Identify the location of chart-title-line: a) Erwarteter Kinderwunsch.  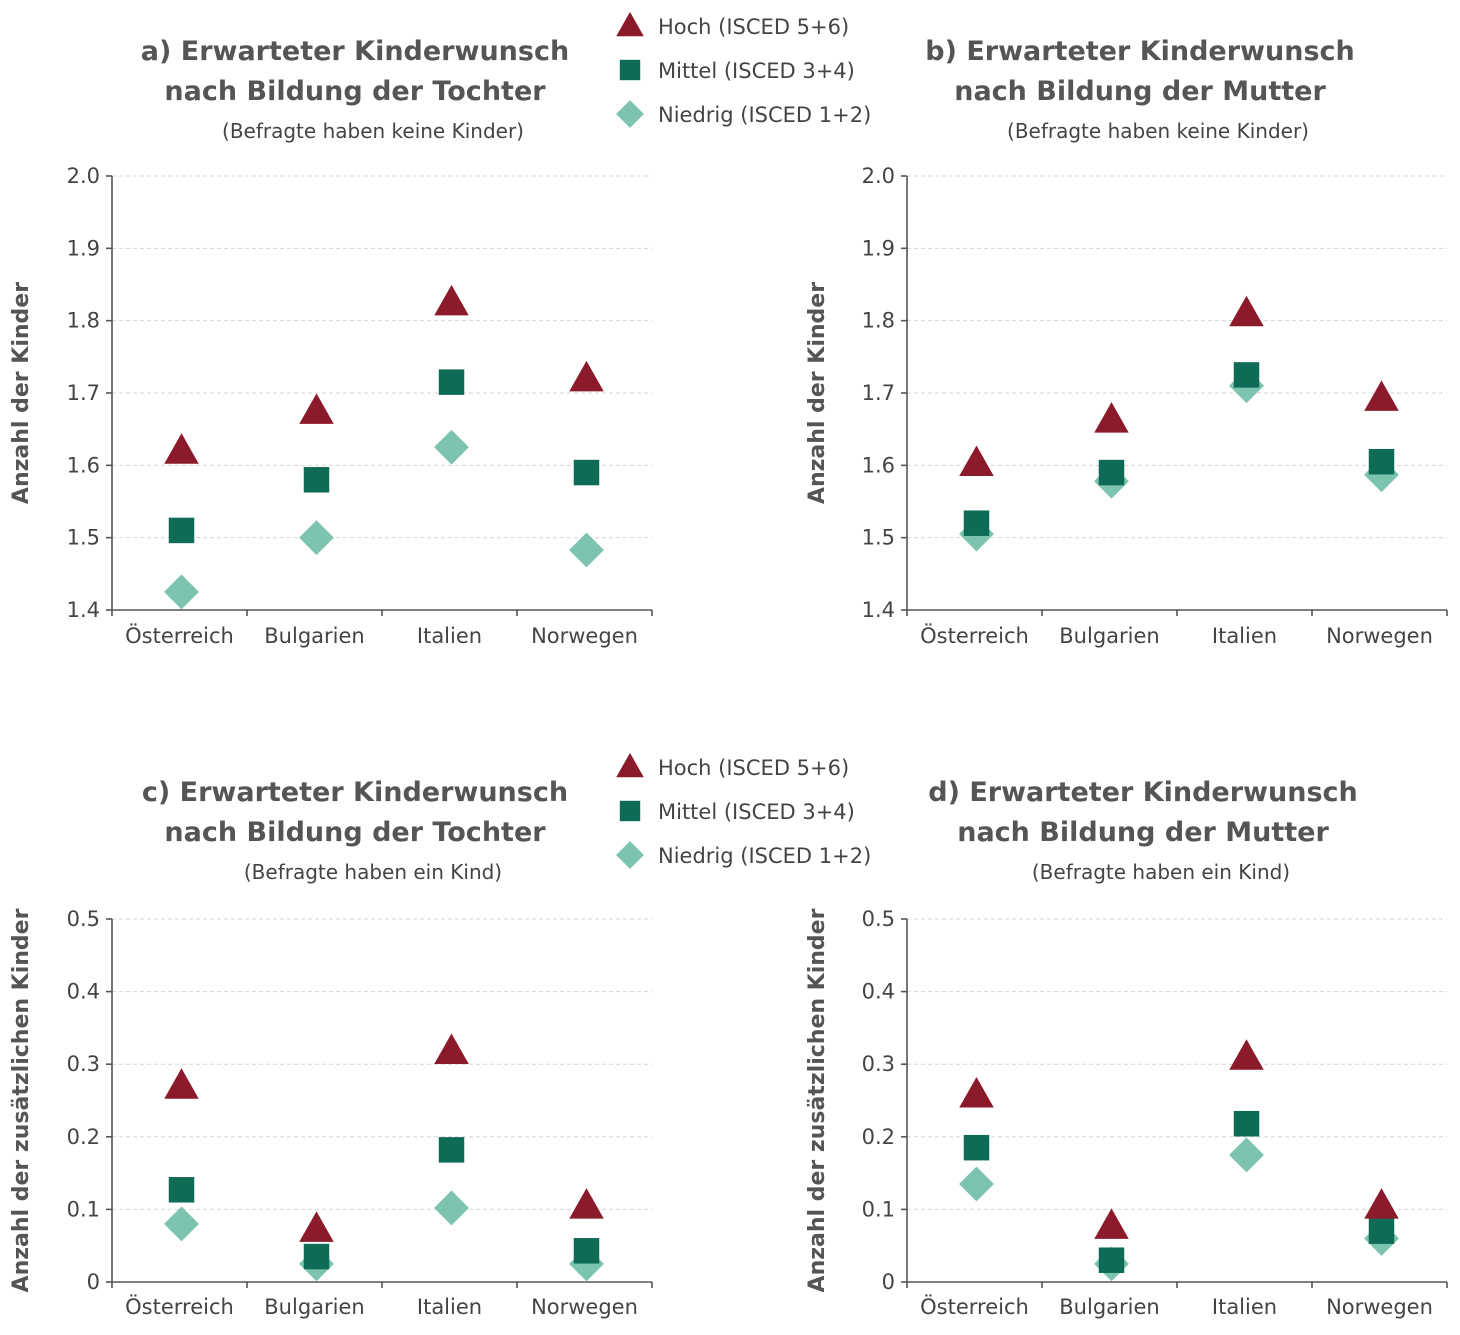
(355, 51).